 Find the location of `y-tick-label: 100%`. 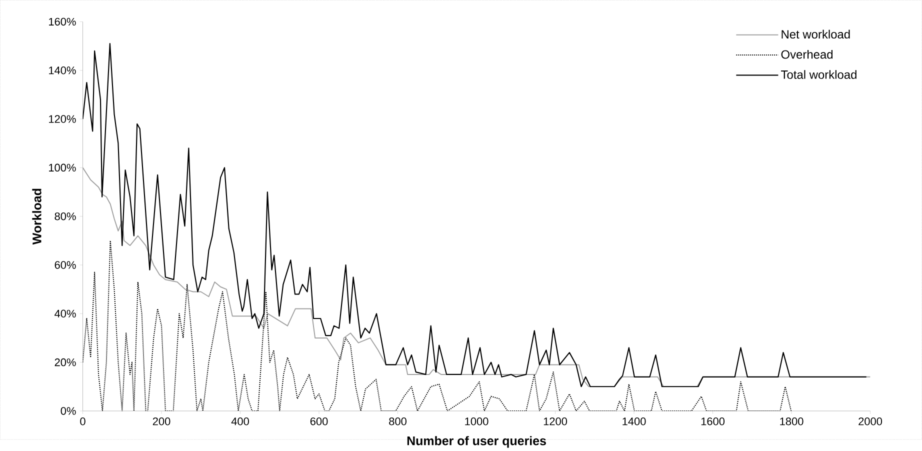

y-tick-label: 100% is located at coordinates (62, 168).